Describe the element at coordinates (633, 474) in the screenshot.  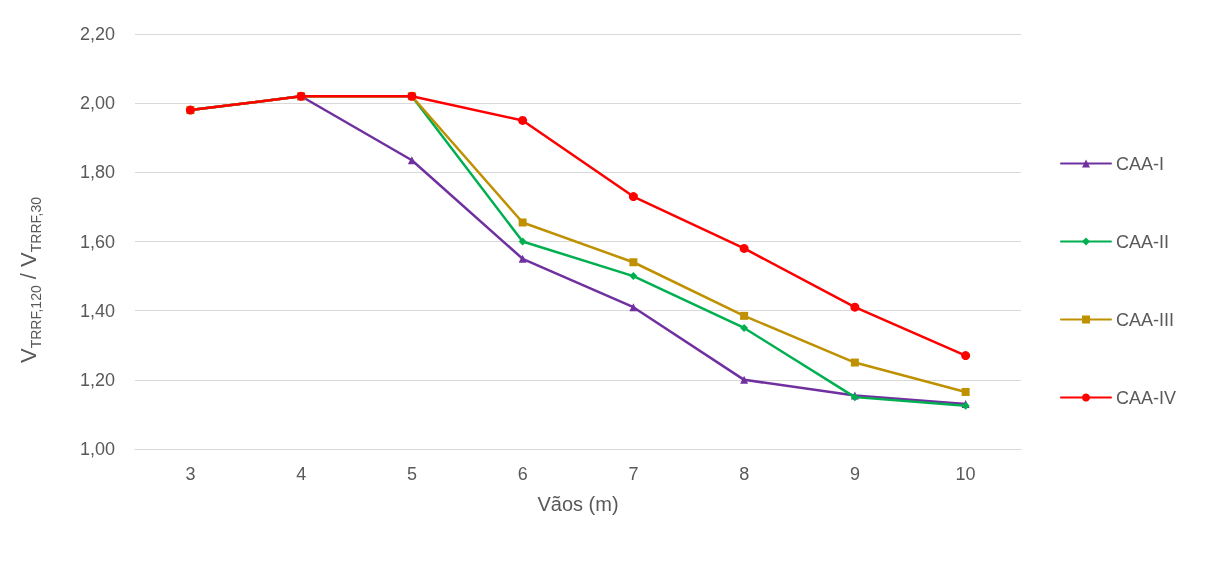
I see `x-tick-label: 7` at that location.